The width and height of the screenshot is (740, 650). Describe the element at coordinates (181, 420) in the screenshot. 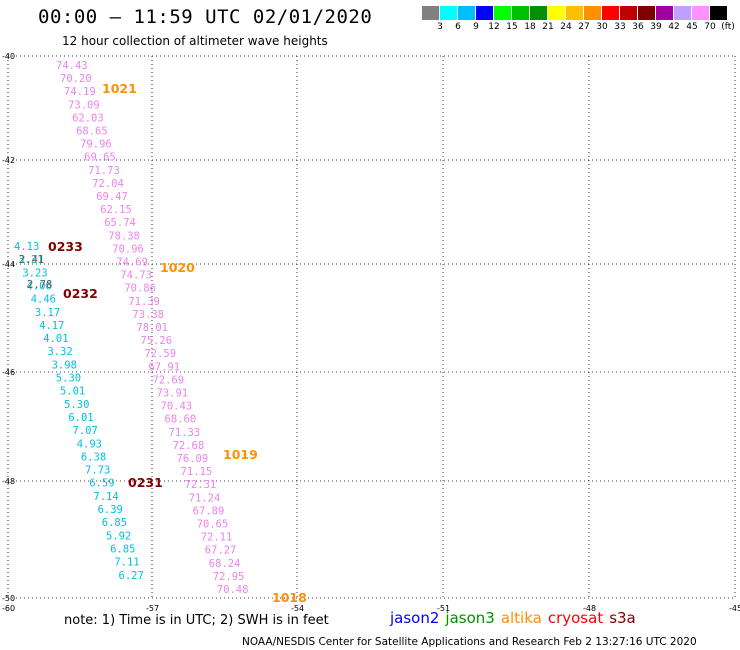

I see `wave-height-value: 68.60` at that location.